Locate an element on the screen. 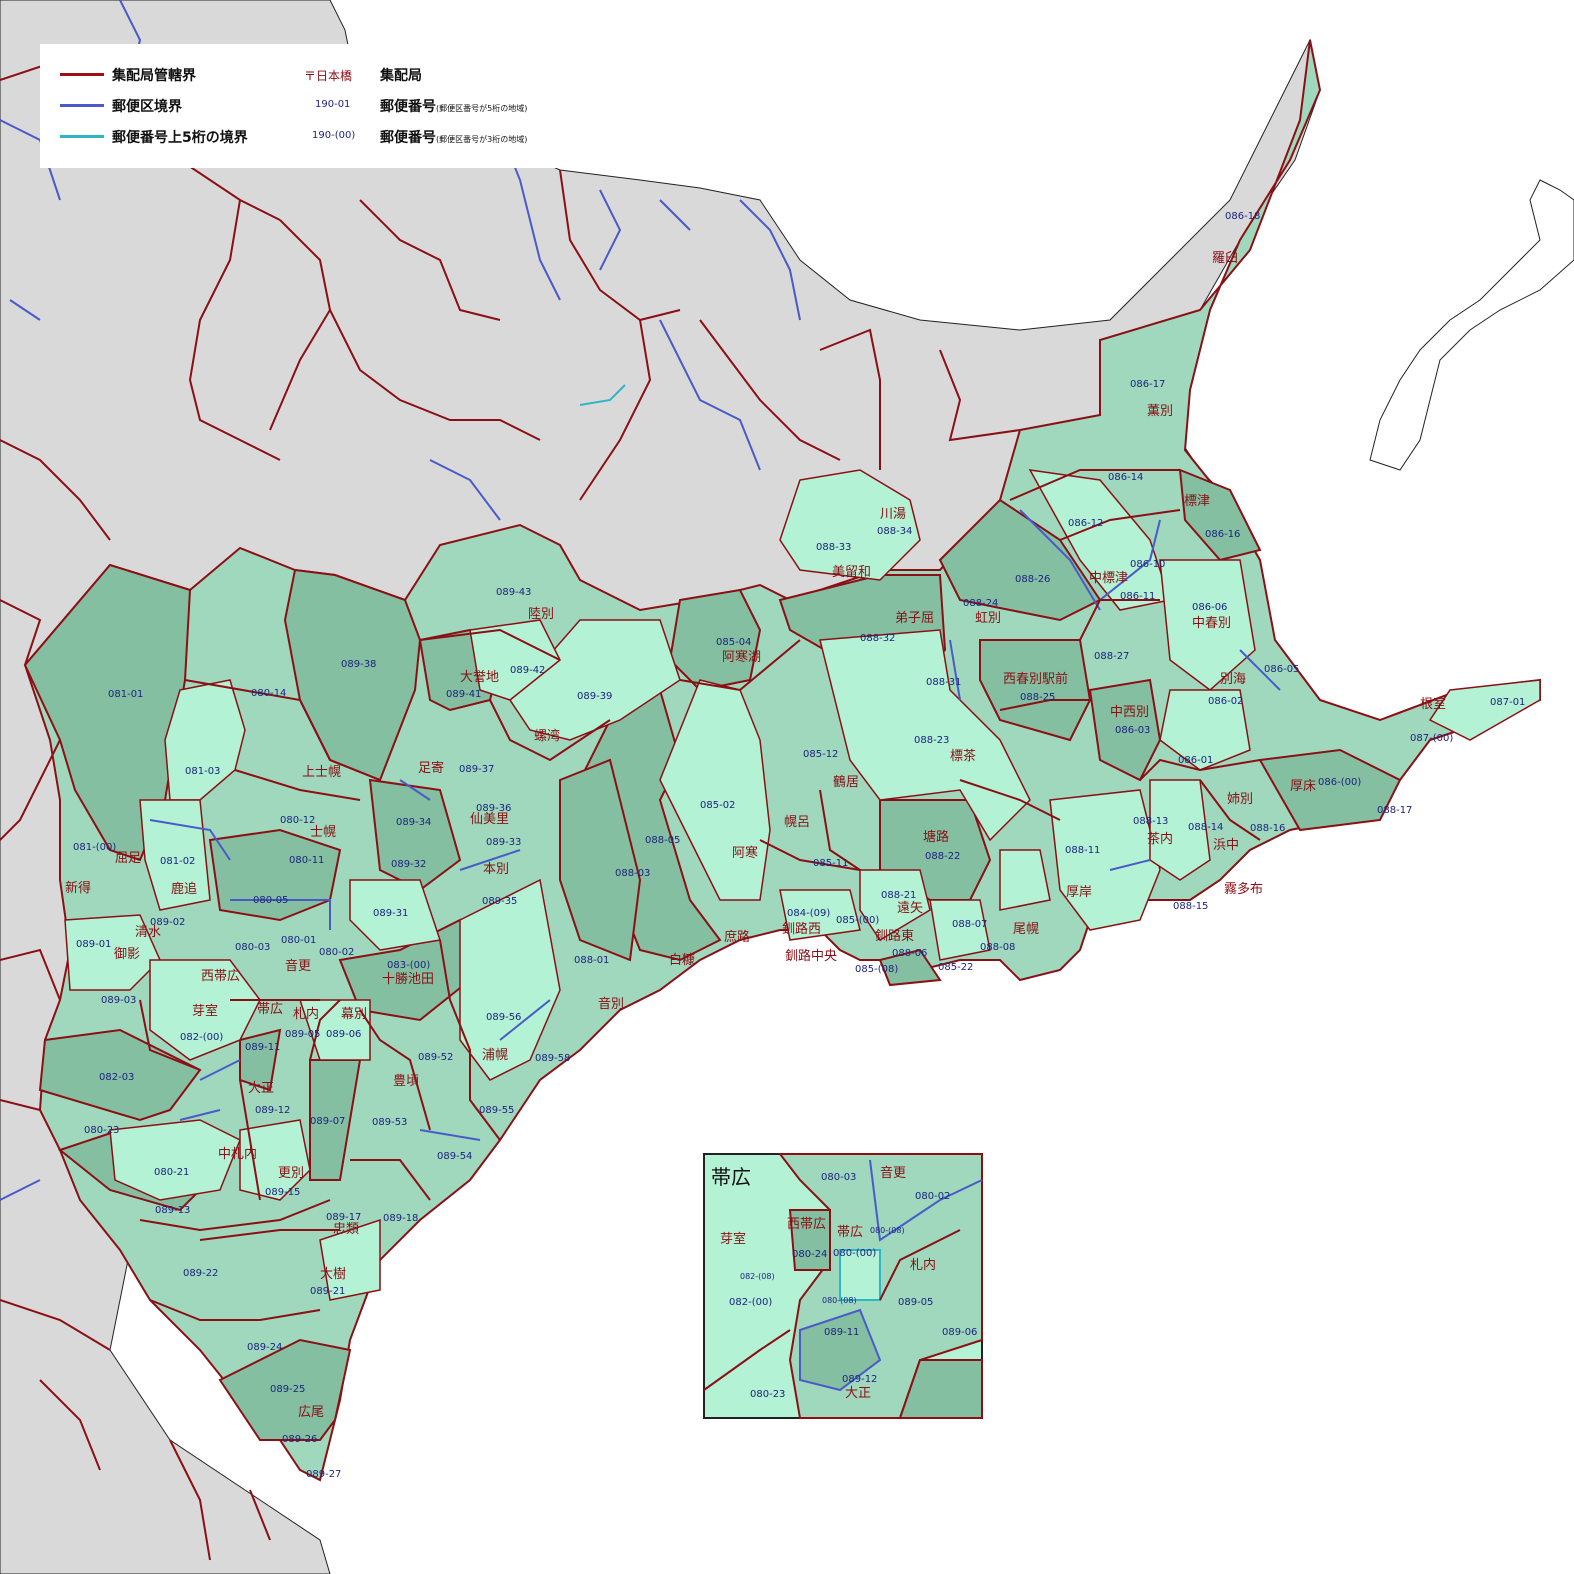 The height and width of the screenshot is (1574, 1574). office-label: 庶路 is located at coordinates (737, 937).